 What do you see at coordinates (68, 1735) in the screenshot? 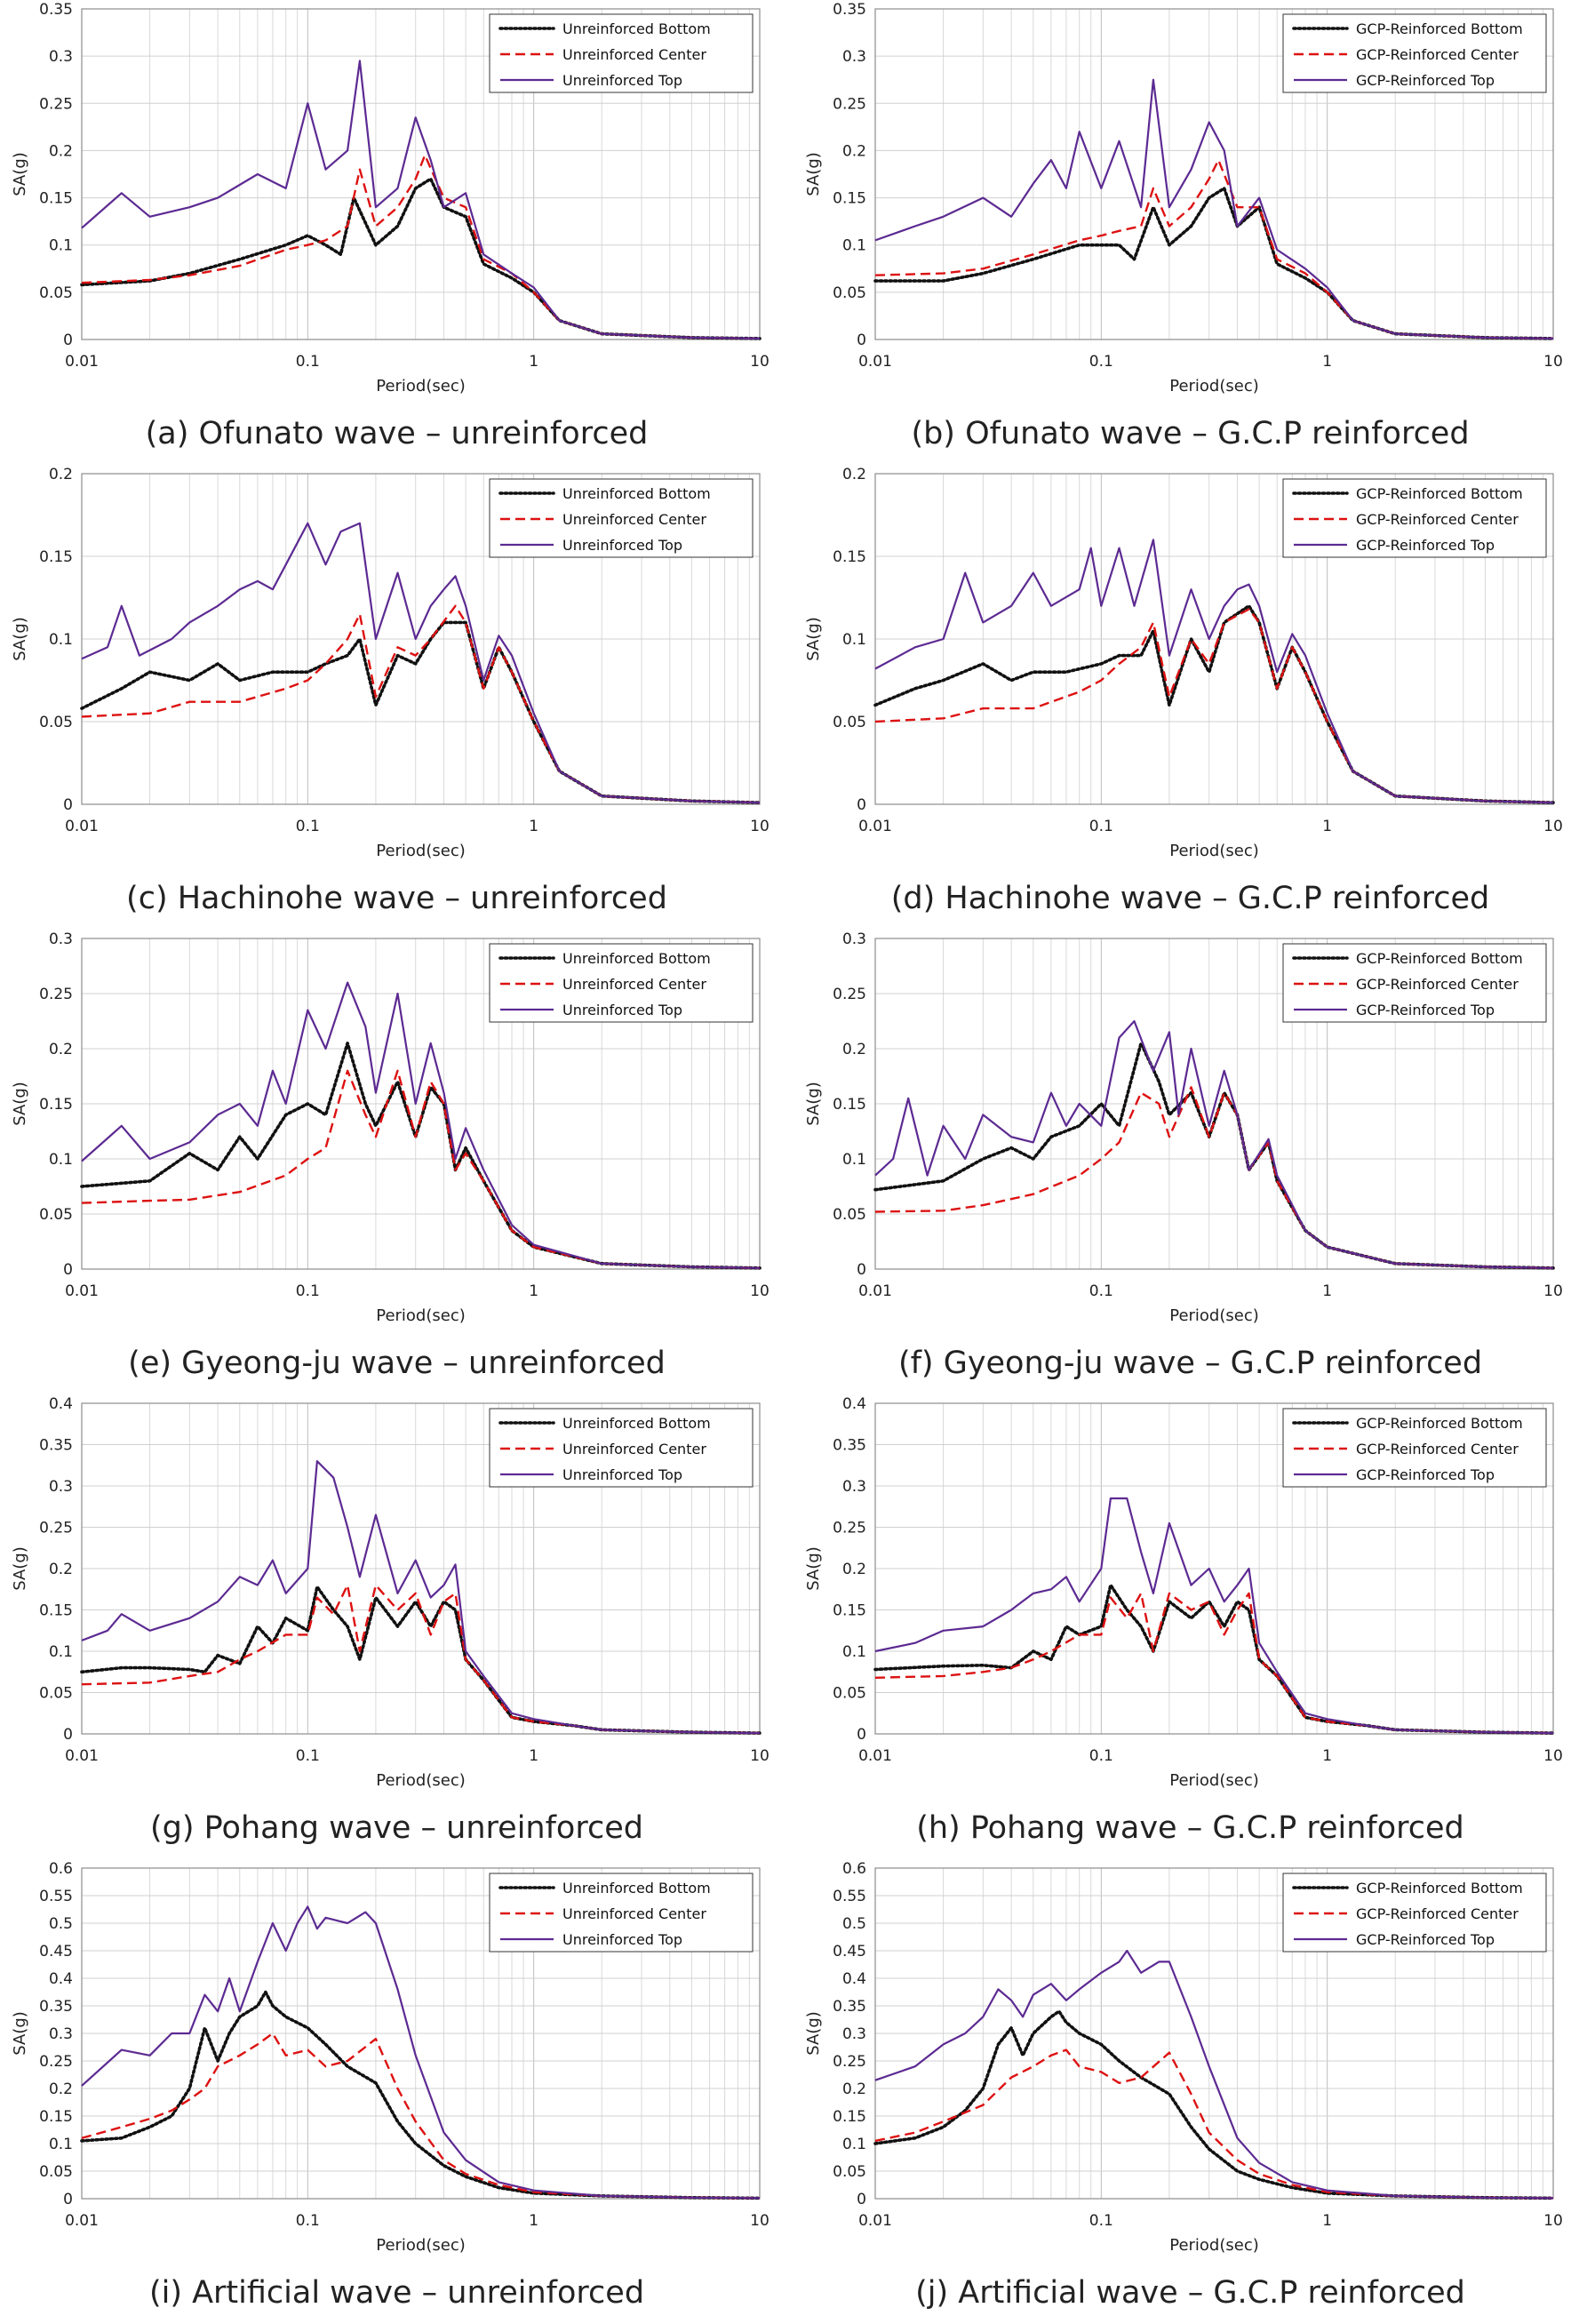
I see `y-tick-label: 0` at bounding box center [68, 1735].